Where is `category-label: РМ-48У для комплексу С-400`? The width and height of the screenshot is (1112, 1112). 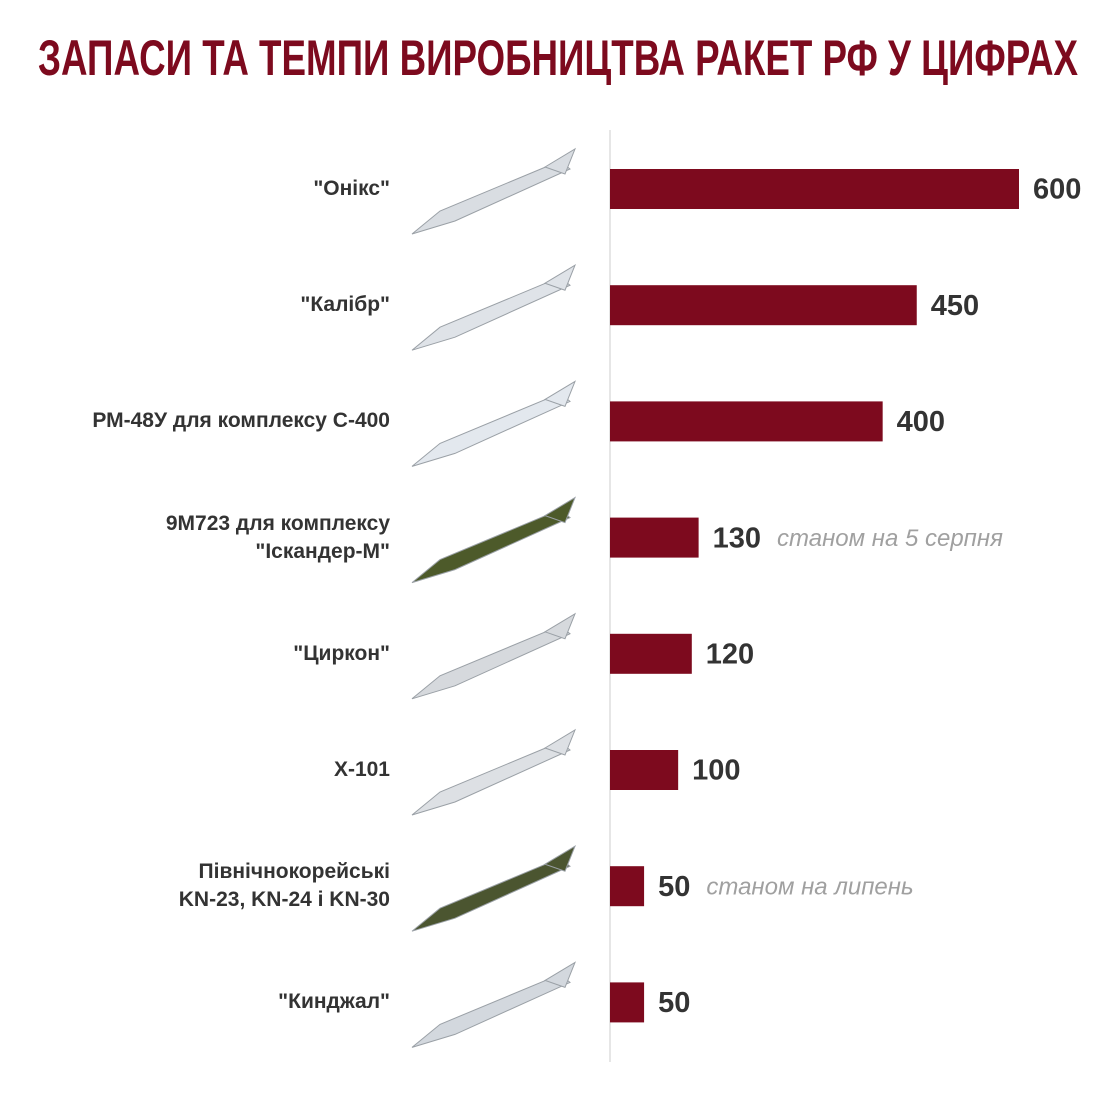 category-label: РМ-48У для комплексу С-400 is located at coordinates (241, 421).